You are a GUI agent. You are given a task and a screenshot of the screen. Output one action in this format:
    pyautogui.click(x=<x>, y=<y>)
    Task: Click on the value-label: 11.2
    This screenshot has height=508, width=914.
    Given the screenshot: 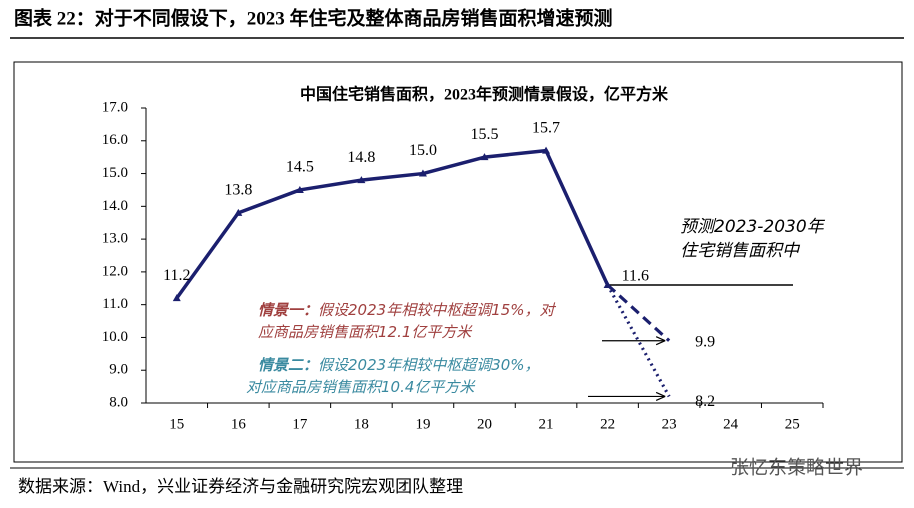 What is the action you would take?
    pyautogui.click(x=176, y=275)
    